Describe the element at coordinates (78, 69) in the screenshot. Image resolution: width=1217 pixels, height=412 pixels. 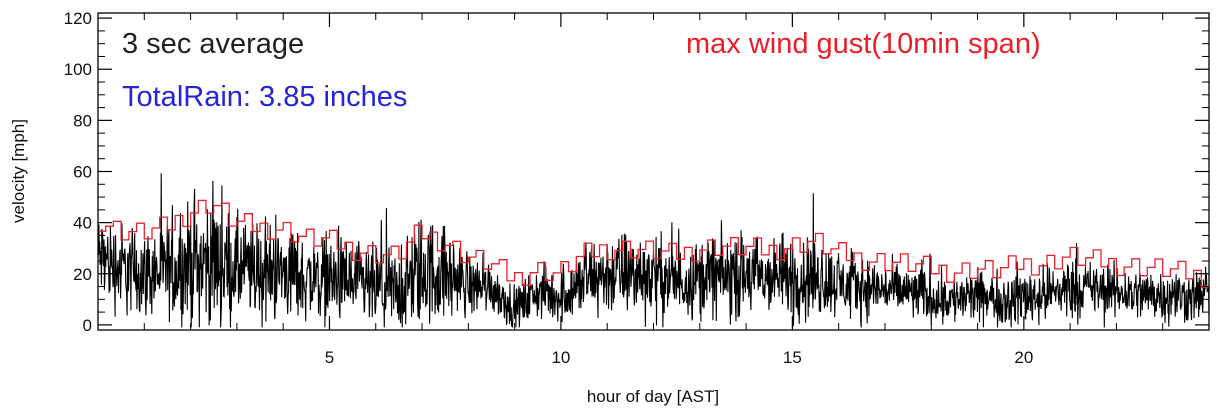
I see `y-tick-label: 100` at that location.